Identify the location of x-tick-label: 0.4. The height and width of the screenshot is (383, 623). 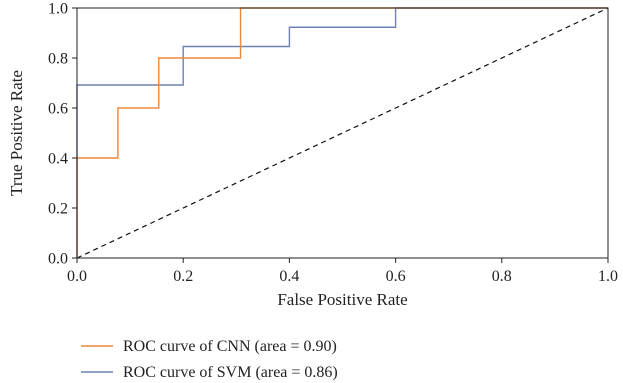
(289, 276).